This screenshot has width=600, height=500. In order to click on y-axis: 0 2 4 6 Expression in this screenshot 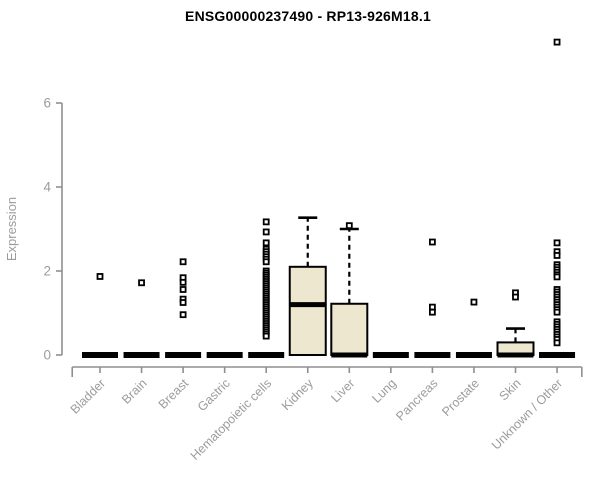, I will do `click(33, 229)`.